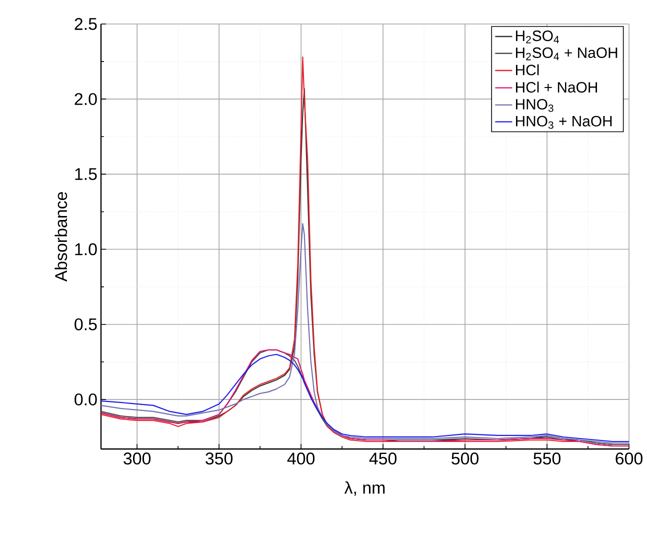 The image size is (647, 535). Describe the element at coordinates (629, 458) in the screenshot. I see `x-tick-label: 600` at that location.